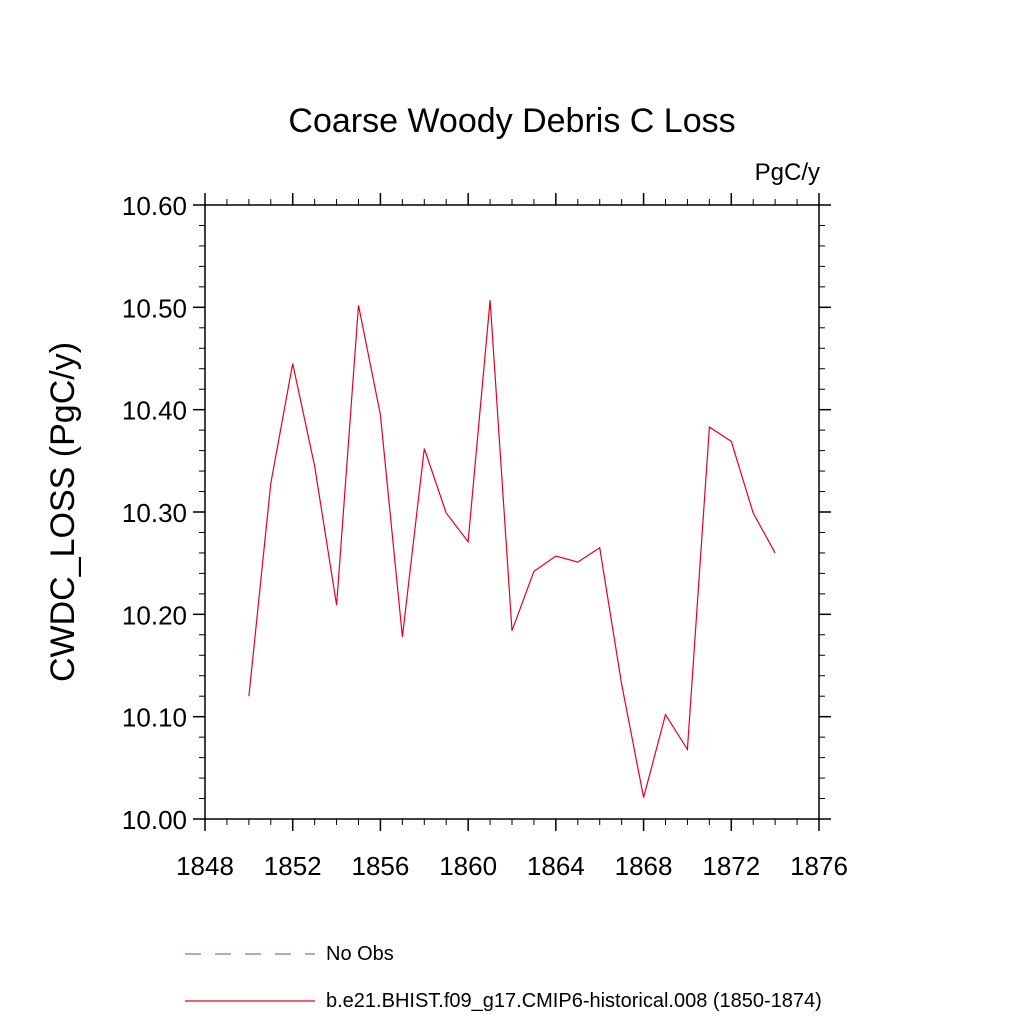  Describe the element at coordinates (819, 866) in the screenshot. I see `x-tick-label: 1876` at that location.